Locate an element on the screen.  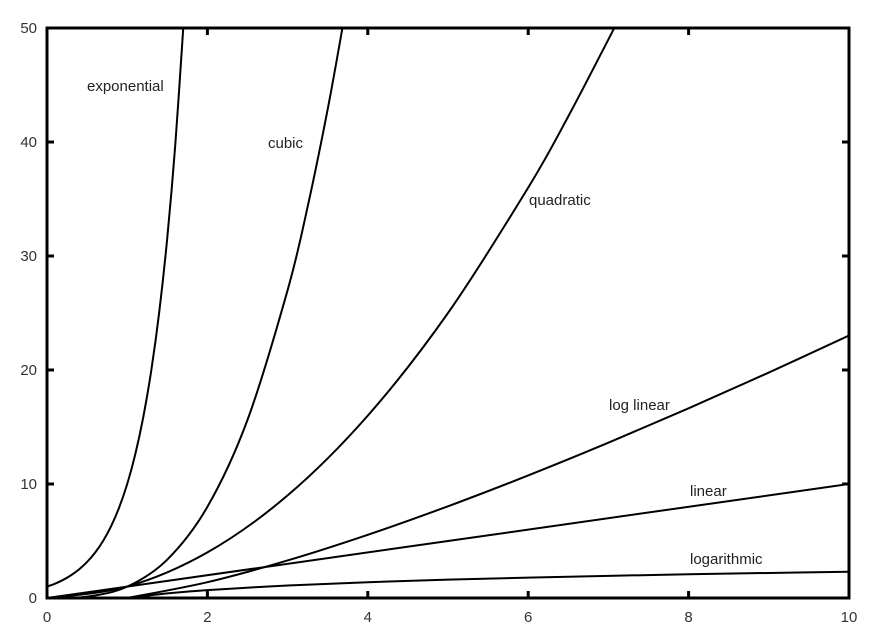
curve-label: linear is located at coordinates (708, 491).